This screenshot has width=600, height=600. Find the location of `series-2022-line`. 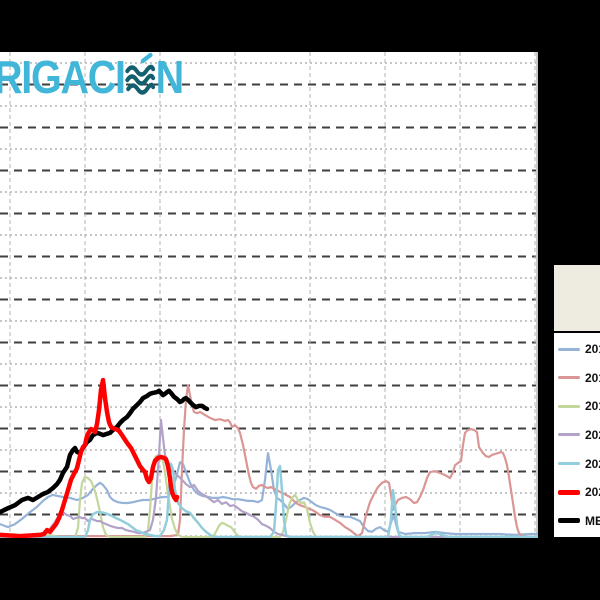

series-2022-line is located at coordinates (90, 457).